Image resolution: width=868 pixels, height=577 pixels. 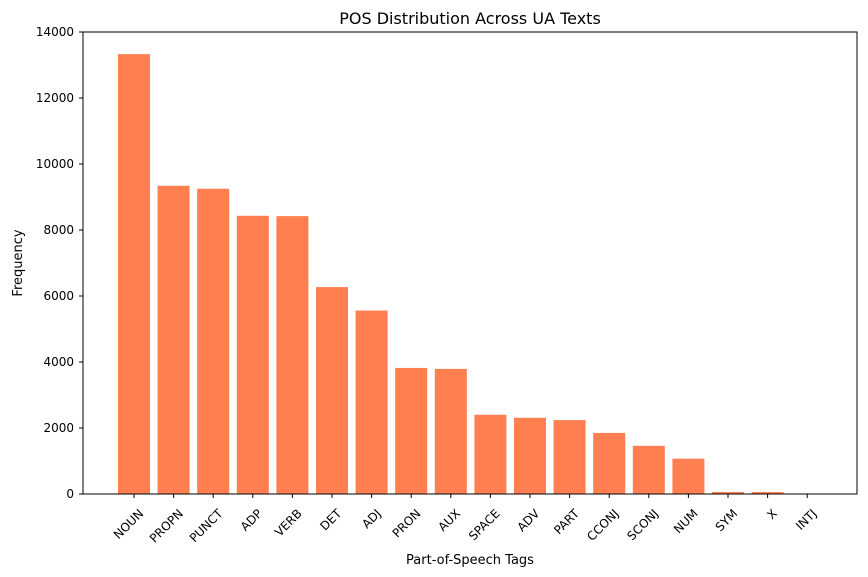 What do you see at coordinates (569, 457) in the screenshot?
I see `bar-part` at bounding box center [569, 457].